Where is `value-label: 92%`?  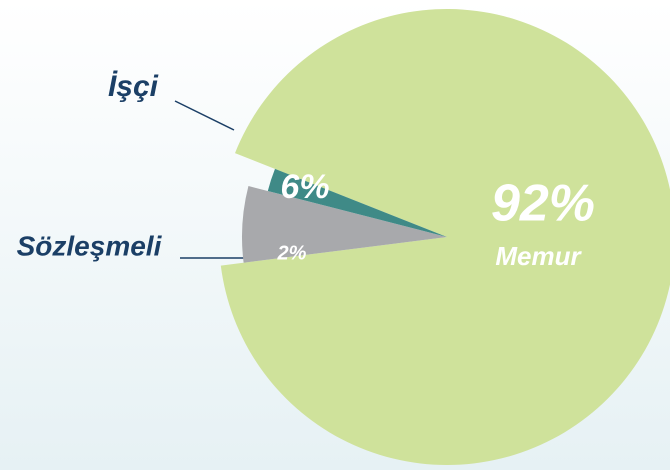
value-label: 92% is located at coordinates (543, 204).